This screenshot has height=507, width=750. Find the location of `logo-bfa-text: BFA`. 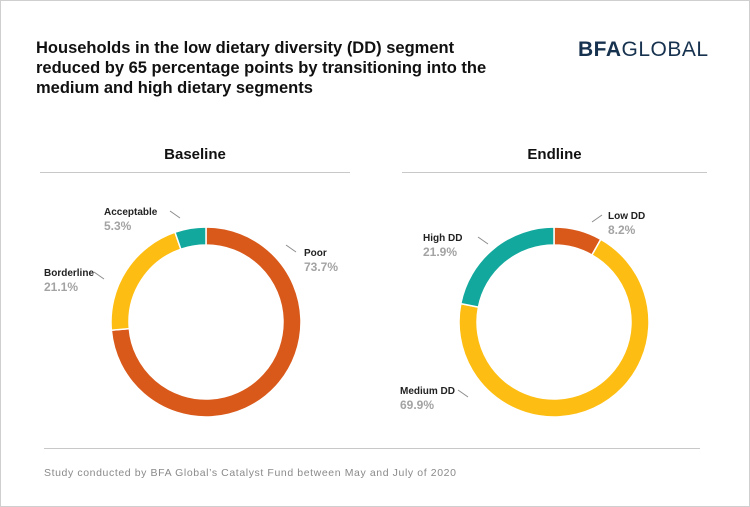

logo-bfa-text: BFA is located at coordinates (600, 49).